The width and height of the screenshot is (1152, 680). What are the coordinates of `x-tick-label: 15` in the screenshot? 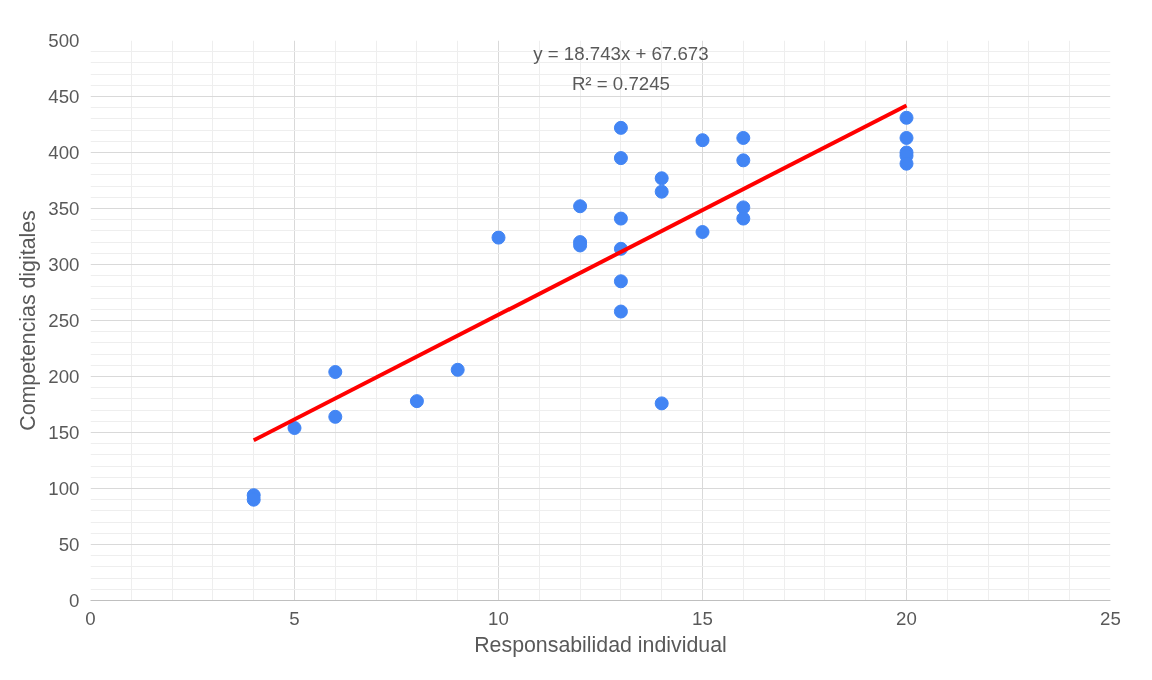 It's located at (702, 618).